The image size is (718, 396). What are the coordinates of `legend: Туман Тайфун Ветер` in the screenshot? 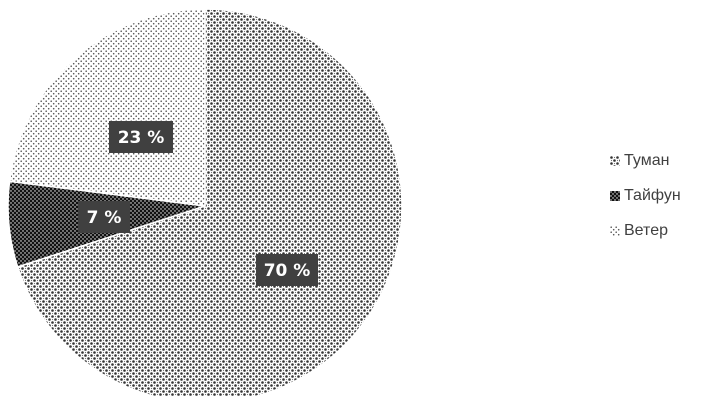 It's located at (645, 202).